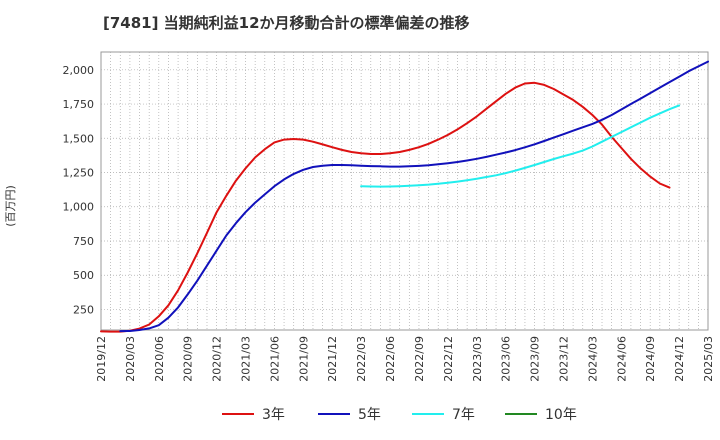 This screenshot has width=720, height=440. Describe the element at coordinates (650, 359) in the screenshot. I see `x-tick-label: 2024/09` at that location.